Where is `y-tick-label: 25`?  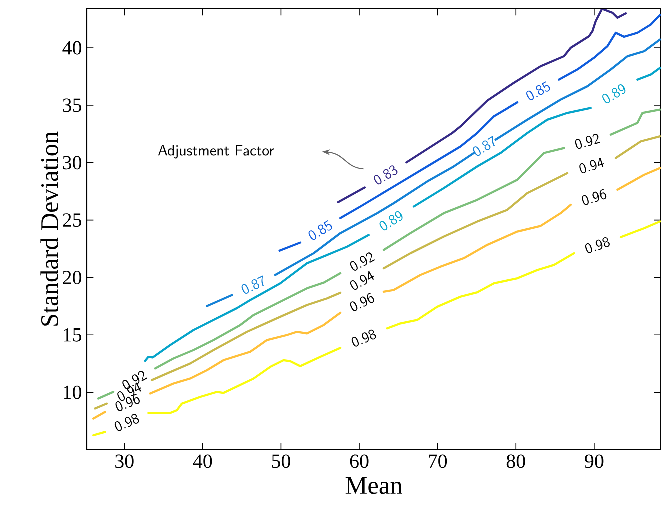 y-tick-label: 25 is located at coordinates (72, 221).